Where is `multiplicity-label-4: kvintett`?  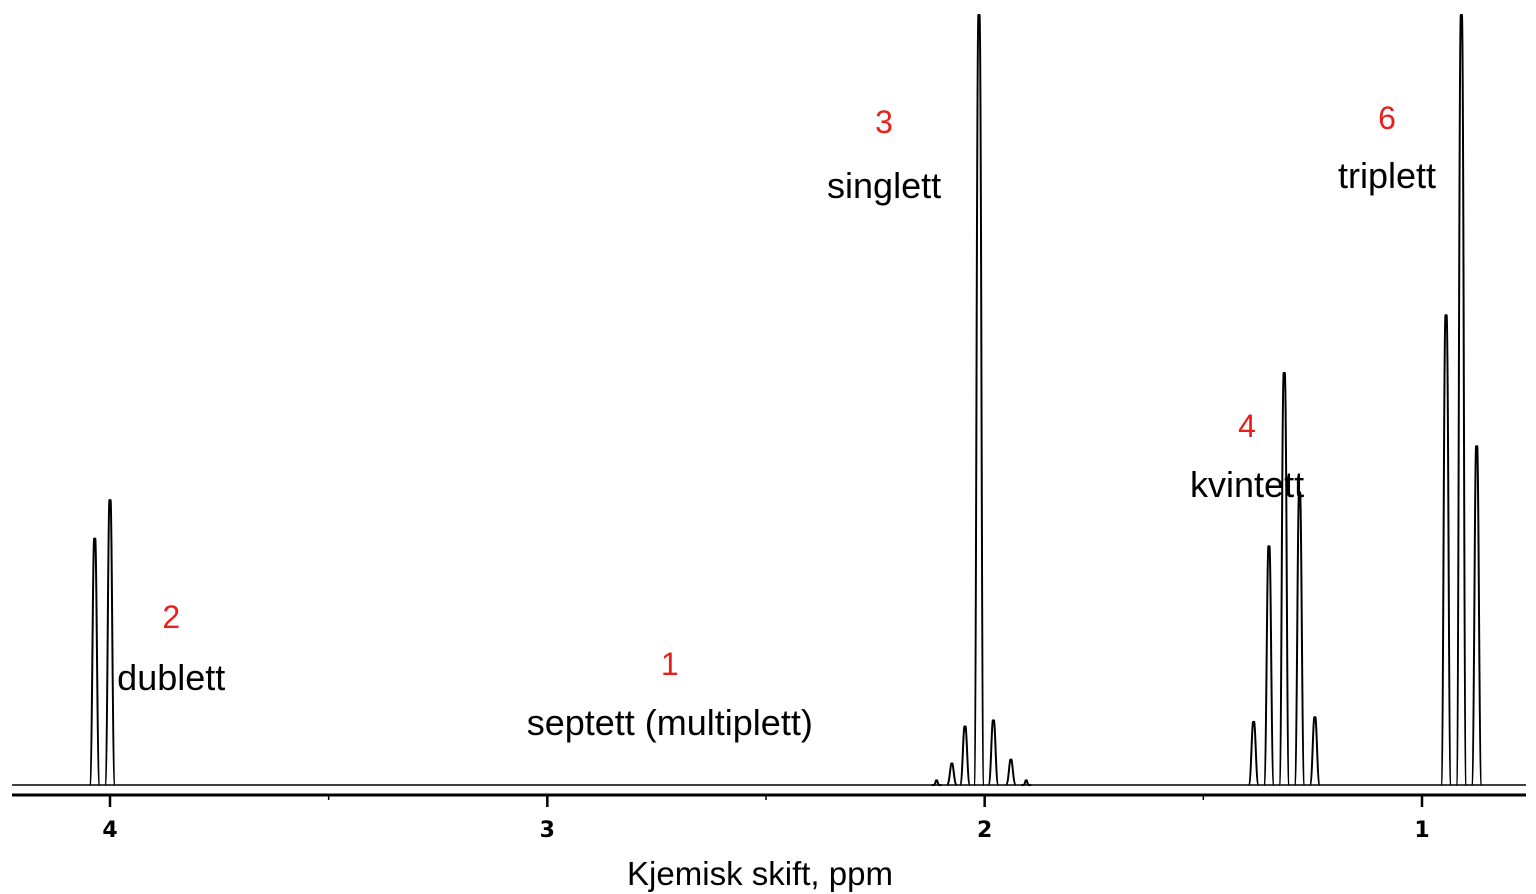
multiplicity-label-4: kvintett is located at coordinates (1247, 484).